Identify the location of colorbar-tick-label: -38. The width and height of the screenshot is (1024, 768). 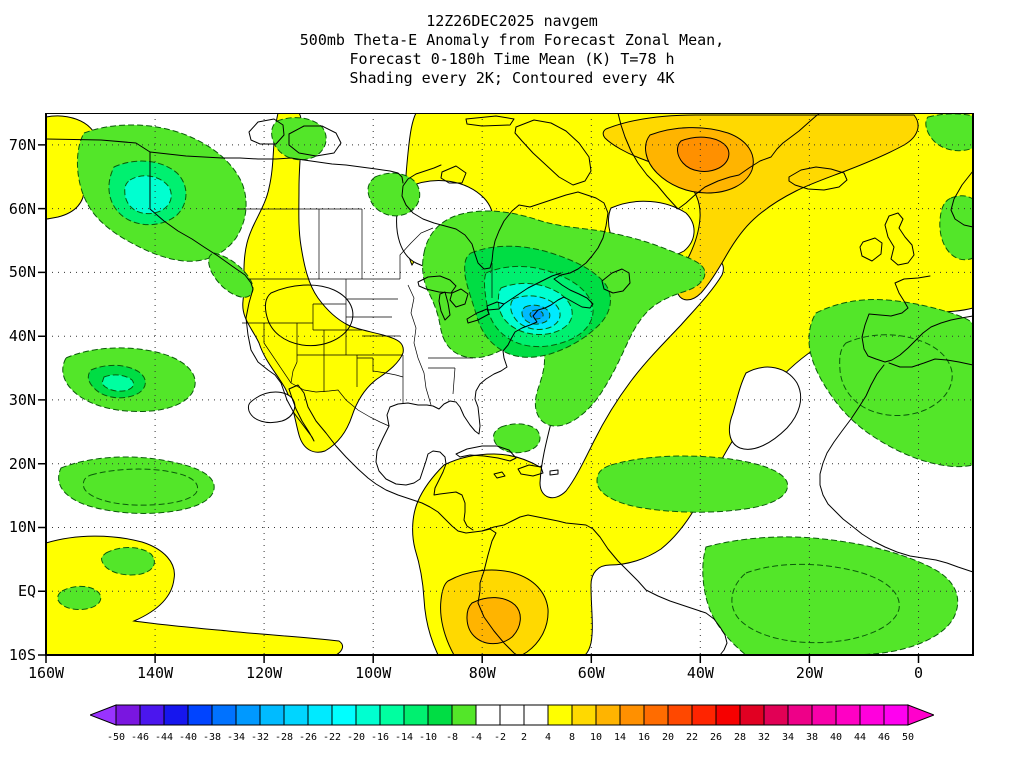
(212, 737).